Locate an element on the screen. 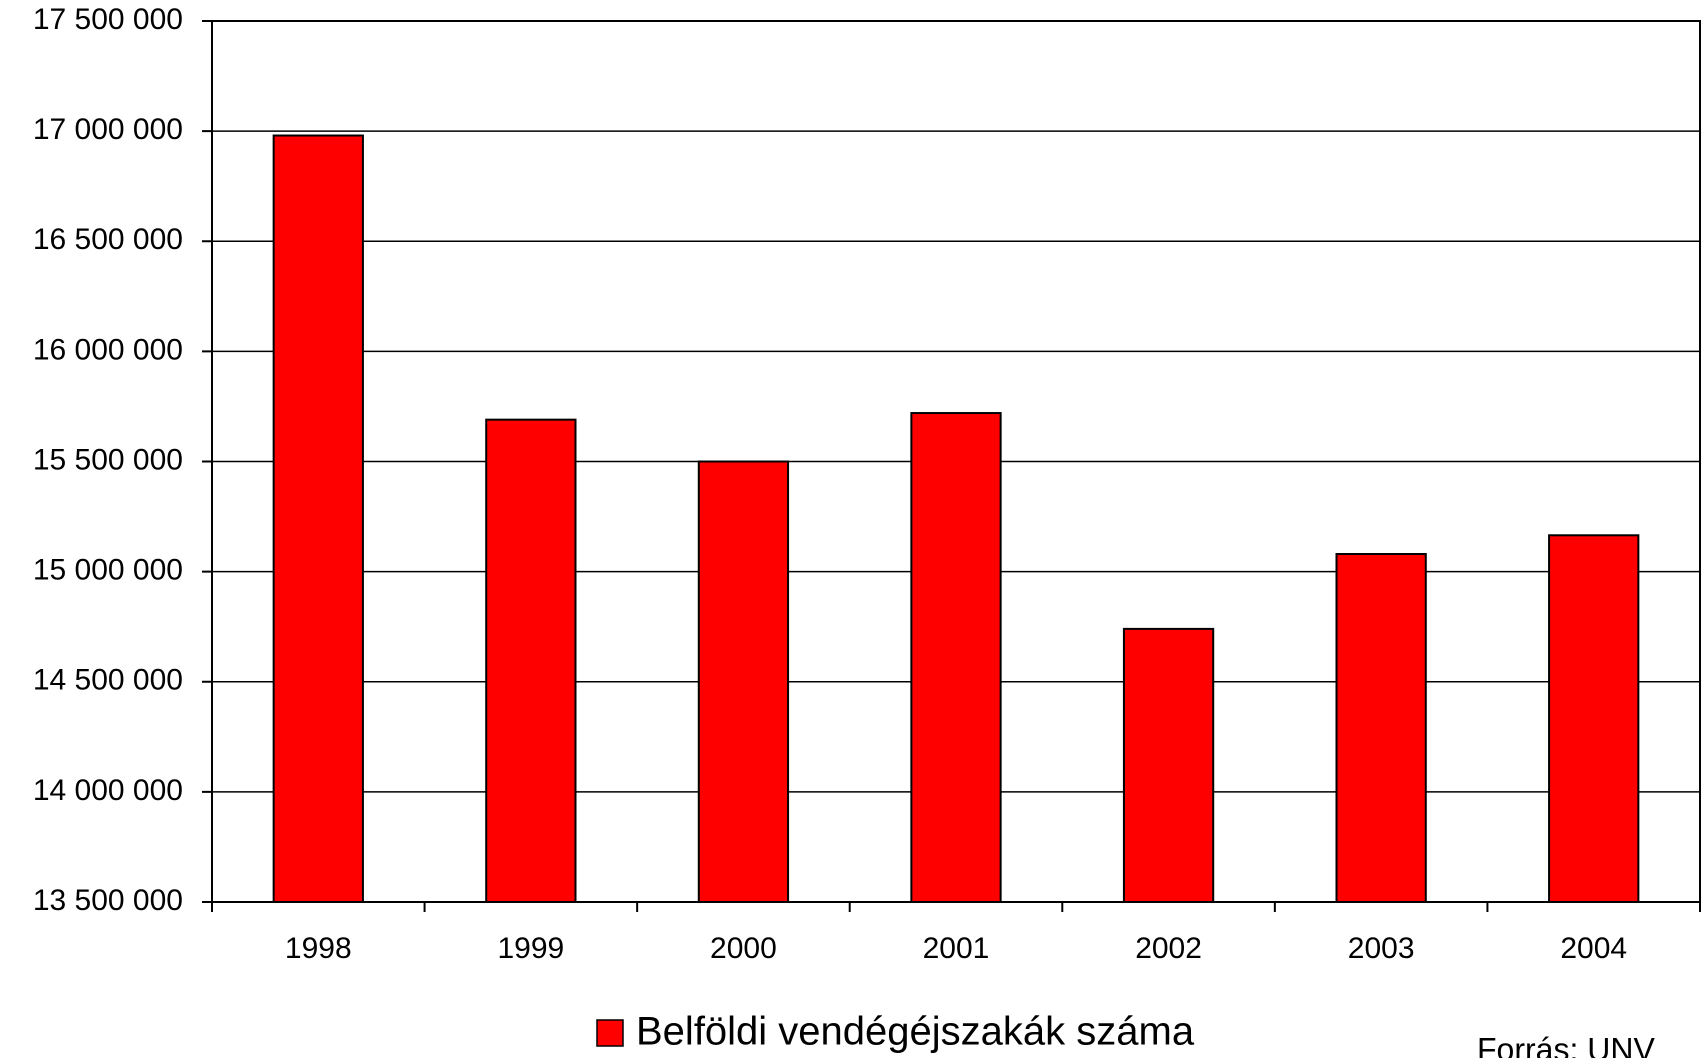 The width and height of the screenshot is (1707, 1058). y-tick-label: 15 500 000 is located at coordinates (108, 459).